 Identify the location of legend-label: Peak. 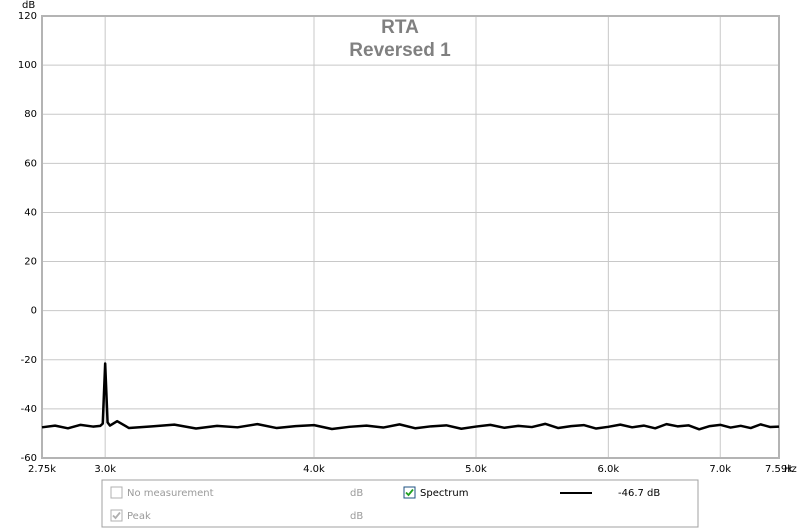
(139, 516).